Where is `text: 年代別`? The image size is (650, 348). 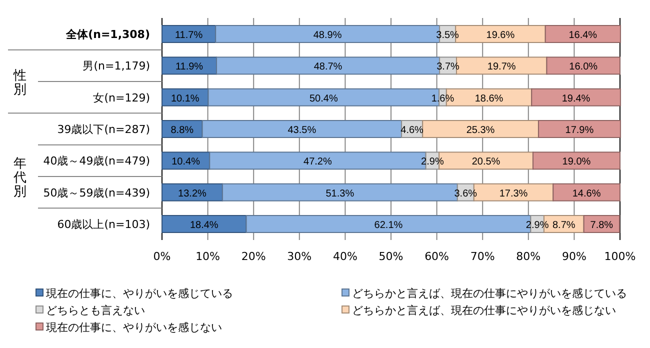 text: 年代別 is located at coordinates (19, 178).